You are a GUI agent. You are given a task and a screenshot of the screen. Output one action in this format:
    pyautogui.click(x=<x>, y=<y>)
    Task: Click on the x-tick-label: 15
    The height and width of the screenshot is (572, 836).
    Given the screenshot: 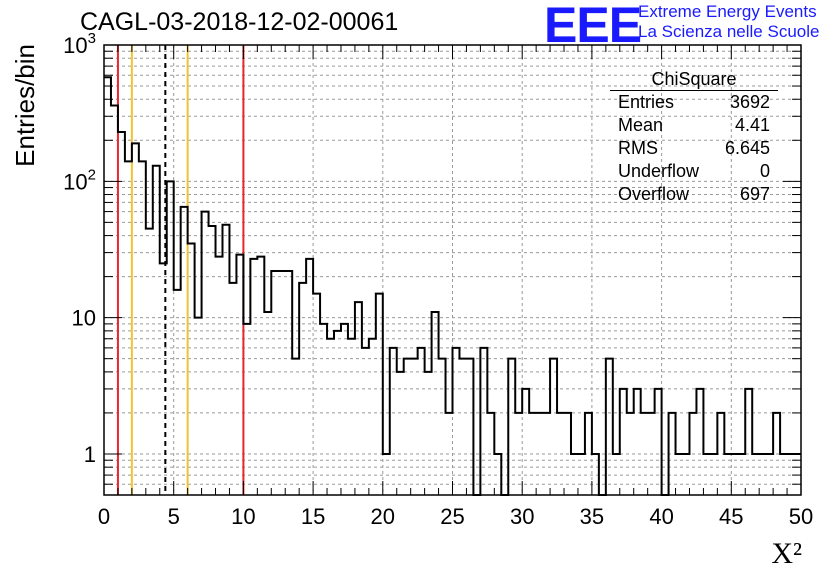 What is the action you would take?
    pyautogui.click(x=313, y=516)
    